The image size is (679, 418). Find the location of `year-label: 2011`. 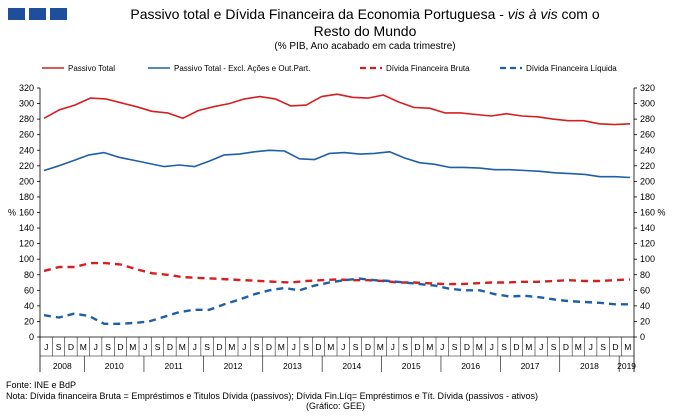

year-label: 2011 is located at coordinates (174, 366).